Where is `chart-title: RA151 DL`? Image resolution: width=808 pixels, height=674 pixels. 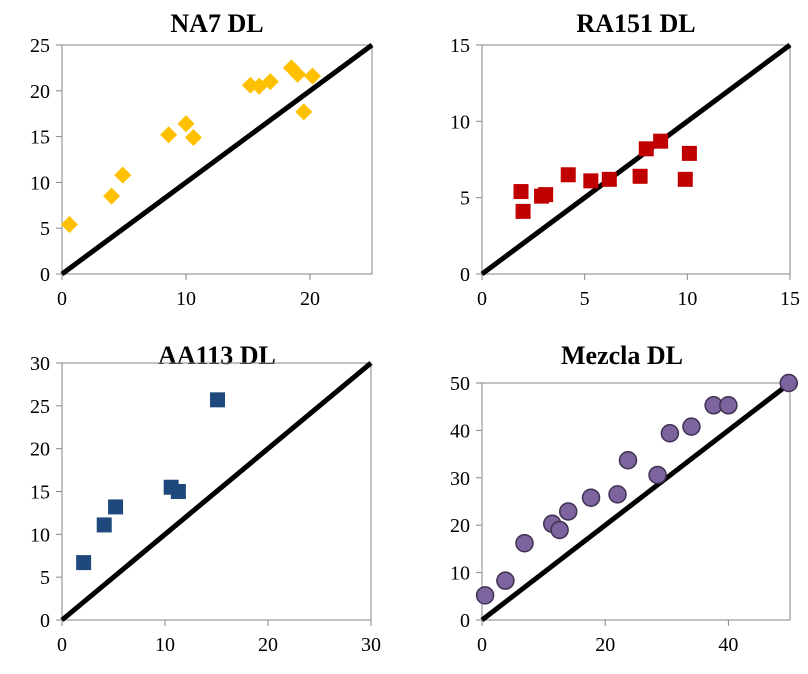 chart-title: RA151 DL is located at coordinates (635, 23).